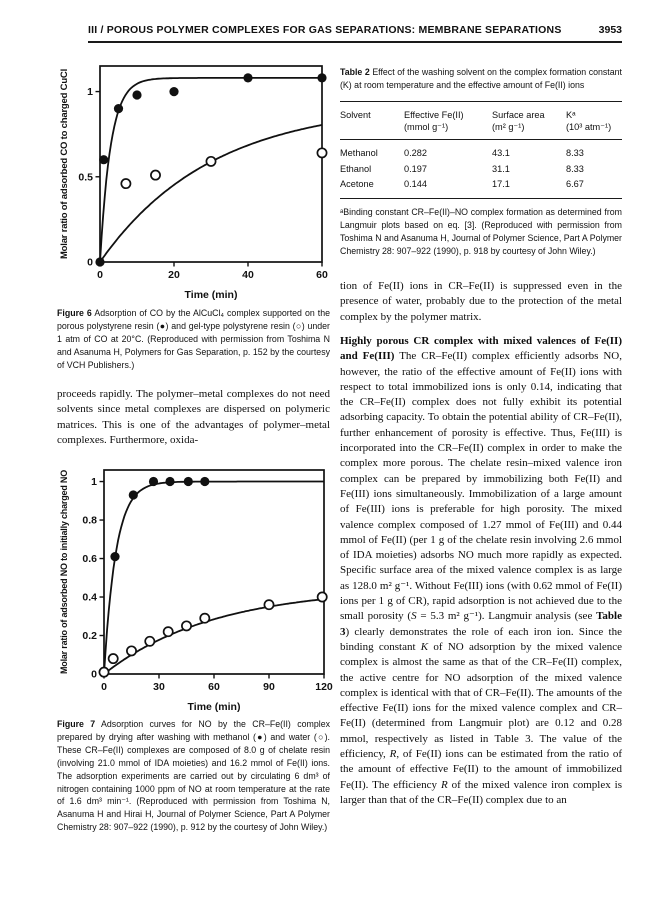 Image resolution: width=668 pixels, height=900 pixels. Describe the element at coordinates (481, 188) in the screenshot. I see `table-row: Acetone 0.144 17.1 6.67` at that location.